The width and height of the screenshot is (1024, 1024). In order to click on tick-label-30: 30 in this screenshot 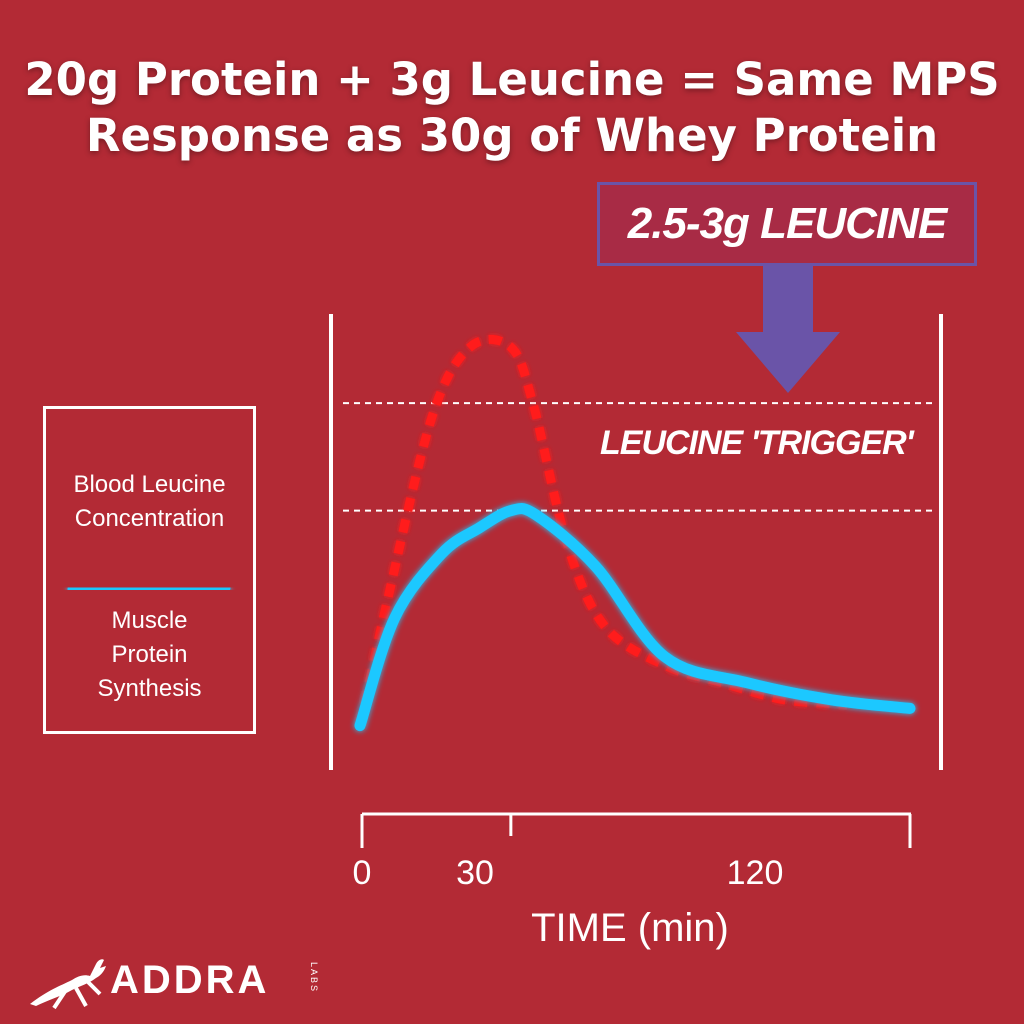, I will do `click(475, 873)`.